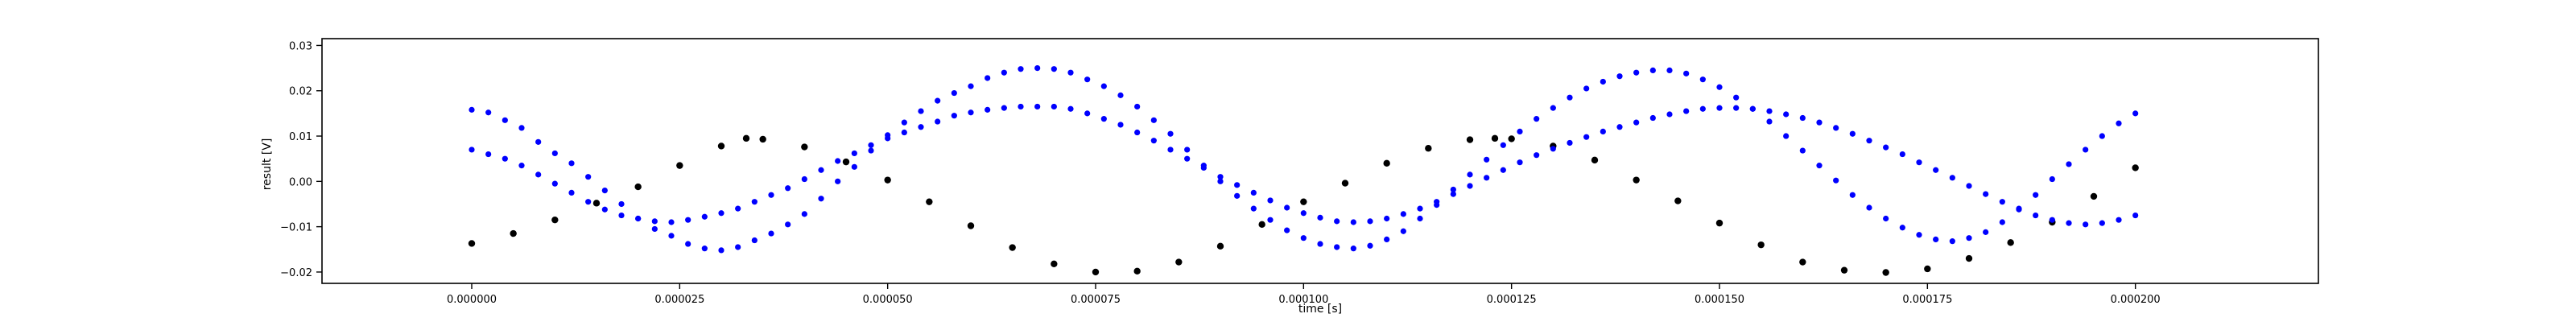 Image resolution: width=2576 pixels, height=322 pixels. Describe the element at coordinates (1512, 300) in the screenshot. I see `x-tick-label: 0.000125` at that location.